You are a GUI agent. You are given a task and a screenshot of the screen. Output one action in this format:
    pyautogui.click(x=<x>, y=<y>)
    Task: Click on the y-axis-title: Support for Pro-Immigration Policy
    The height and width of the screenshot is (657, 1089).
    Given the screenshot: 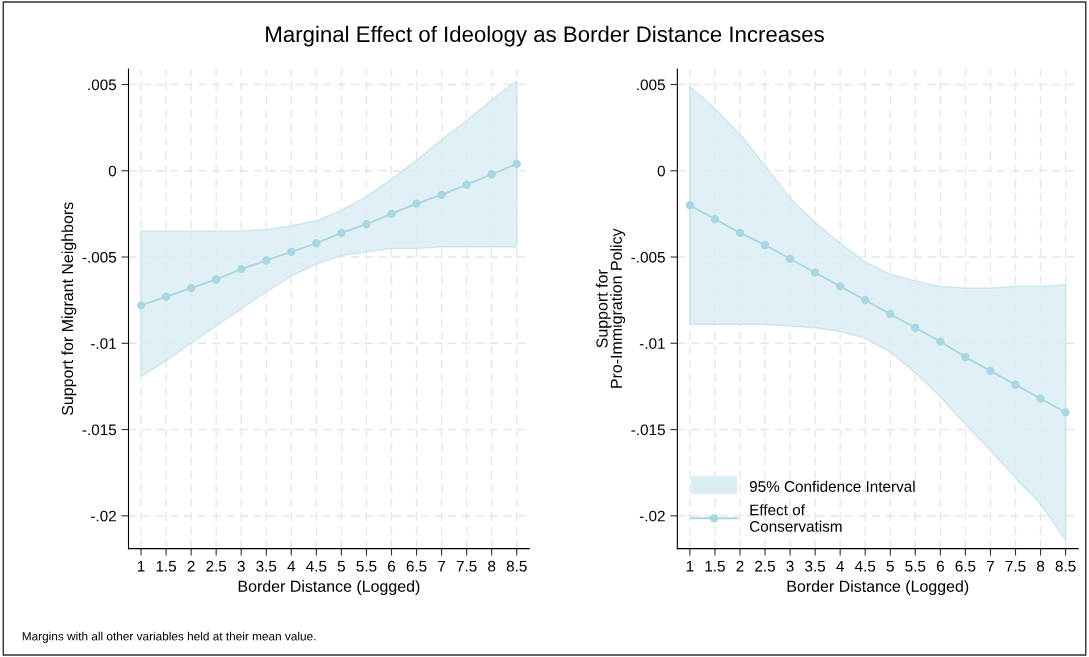 What is the action you would take?
    pyautogui.click(x=611, y=308)
    